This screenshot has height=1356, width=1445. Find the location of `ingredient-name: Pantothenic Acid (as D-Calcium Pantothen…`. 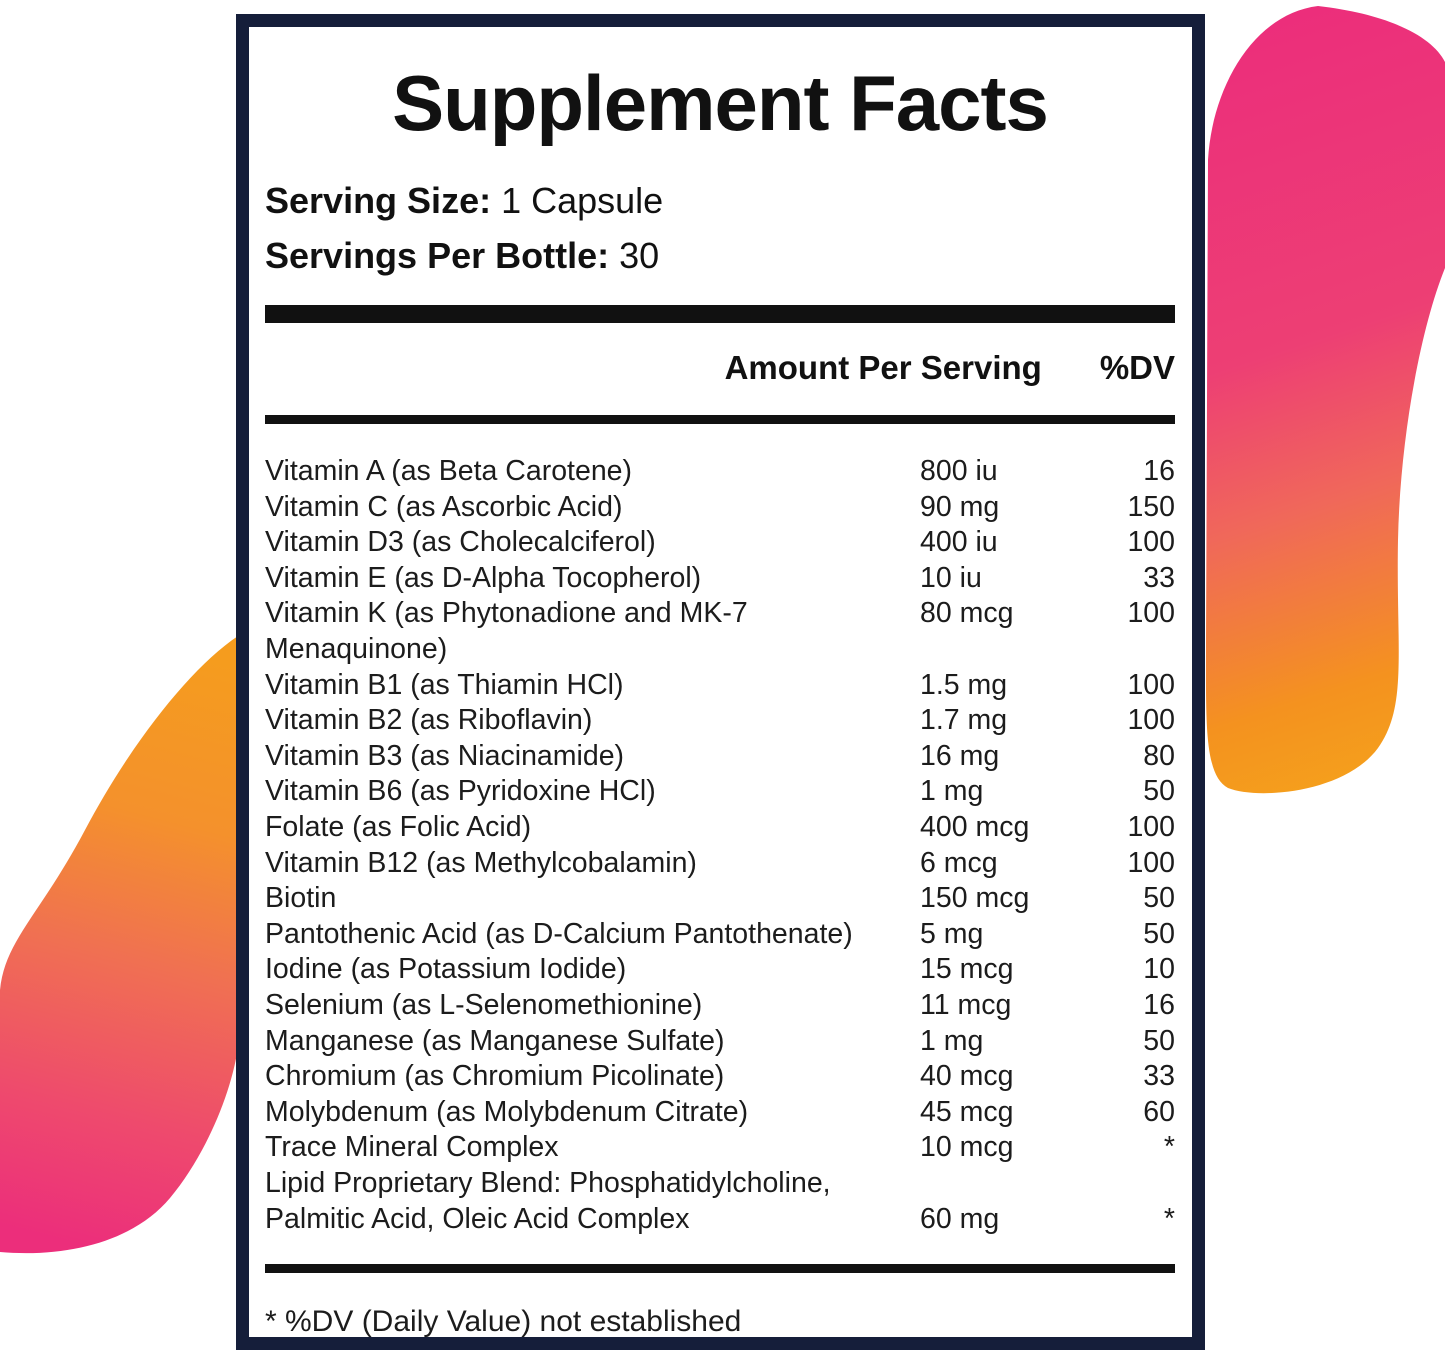

ingredient-name: Pantothenic Acid (as D-Calcium Pantothen… is located at coordinates (559, 933).